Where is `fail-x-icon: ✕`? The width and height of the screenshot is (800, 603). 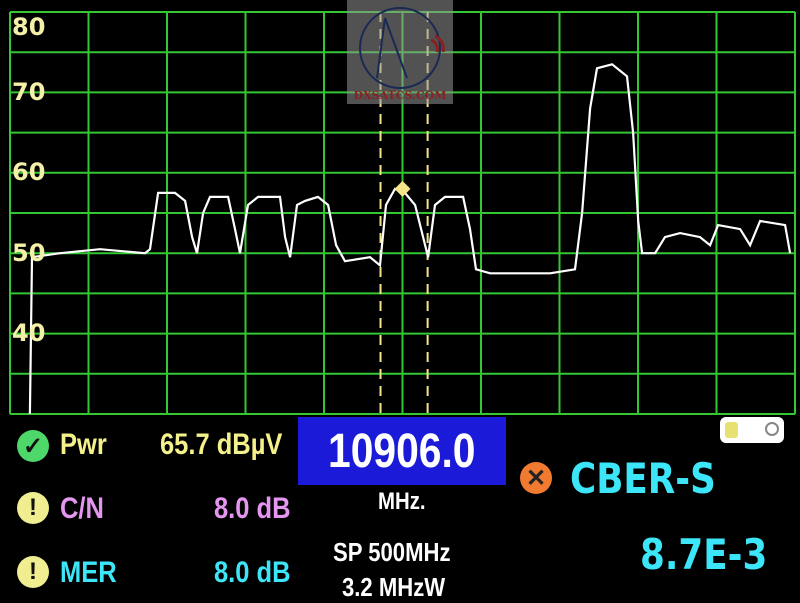 fail-x-icon: ✕ is located at coordinates (536, 478).